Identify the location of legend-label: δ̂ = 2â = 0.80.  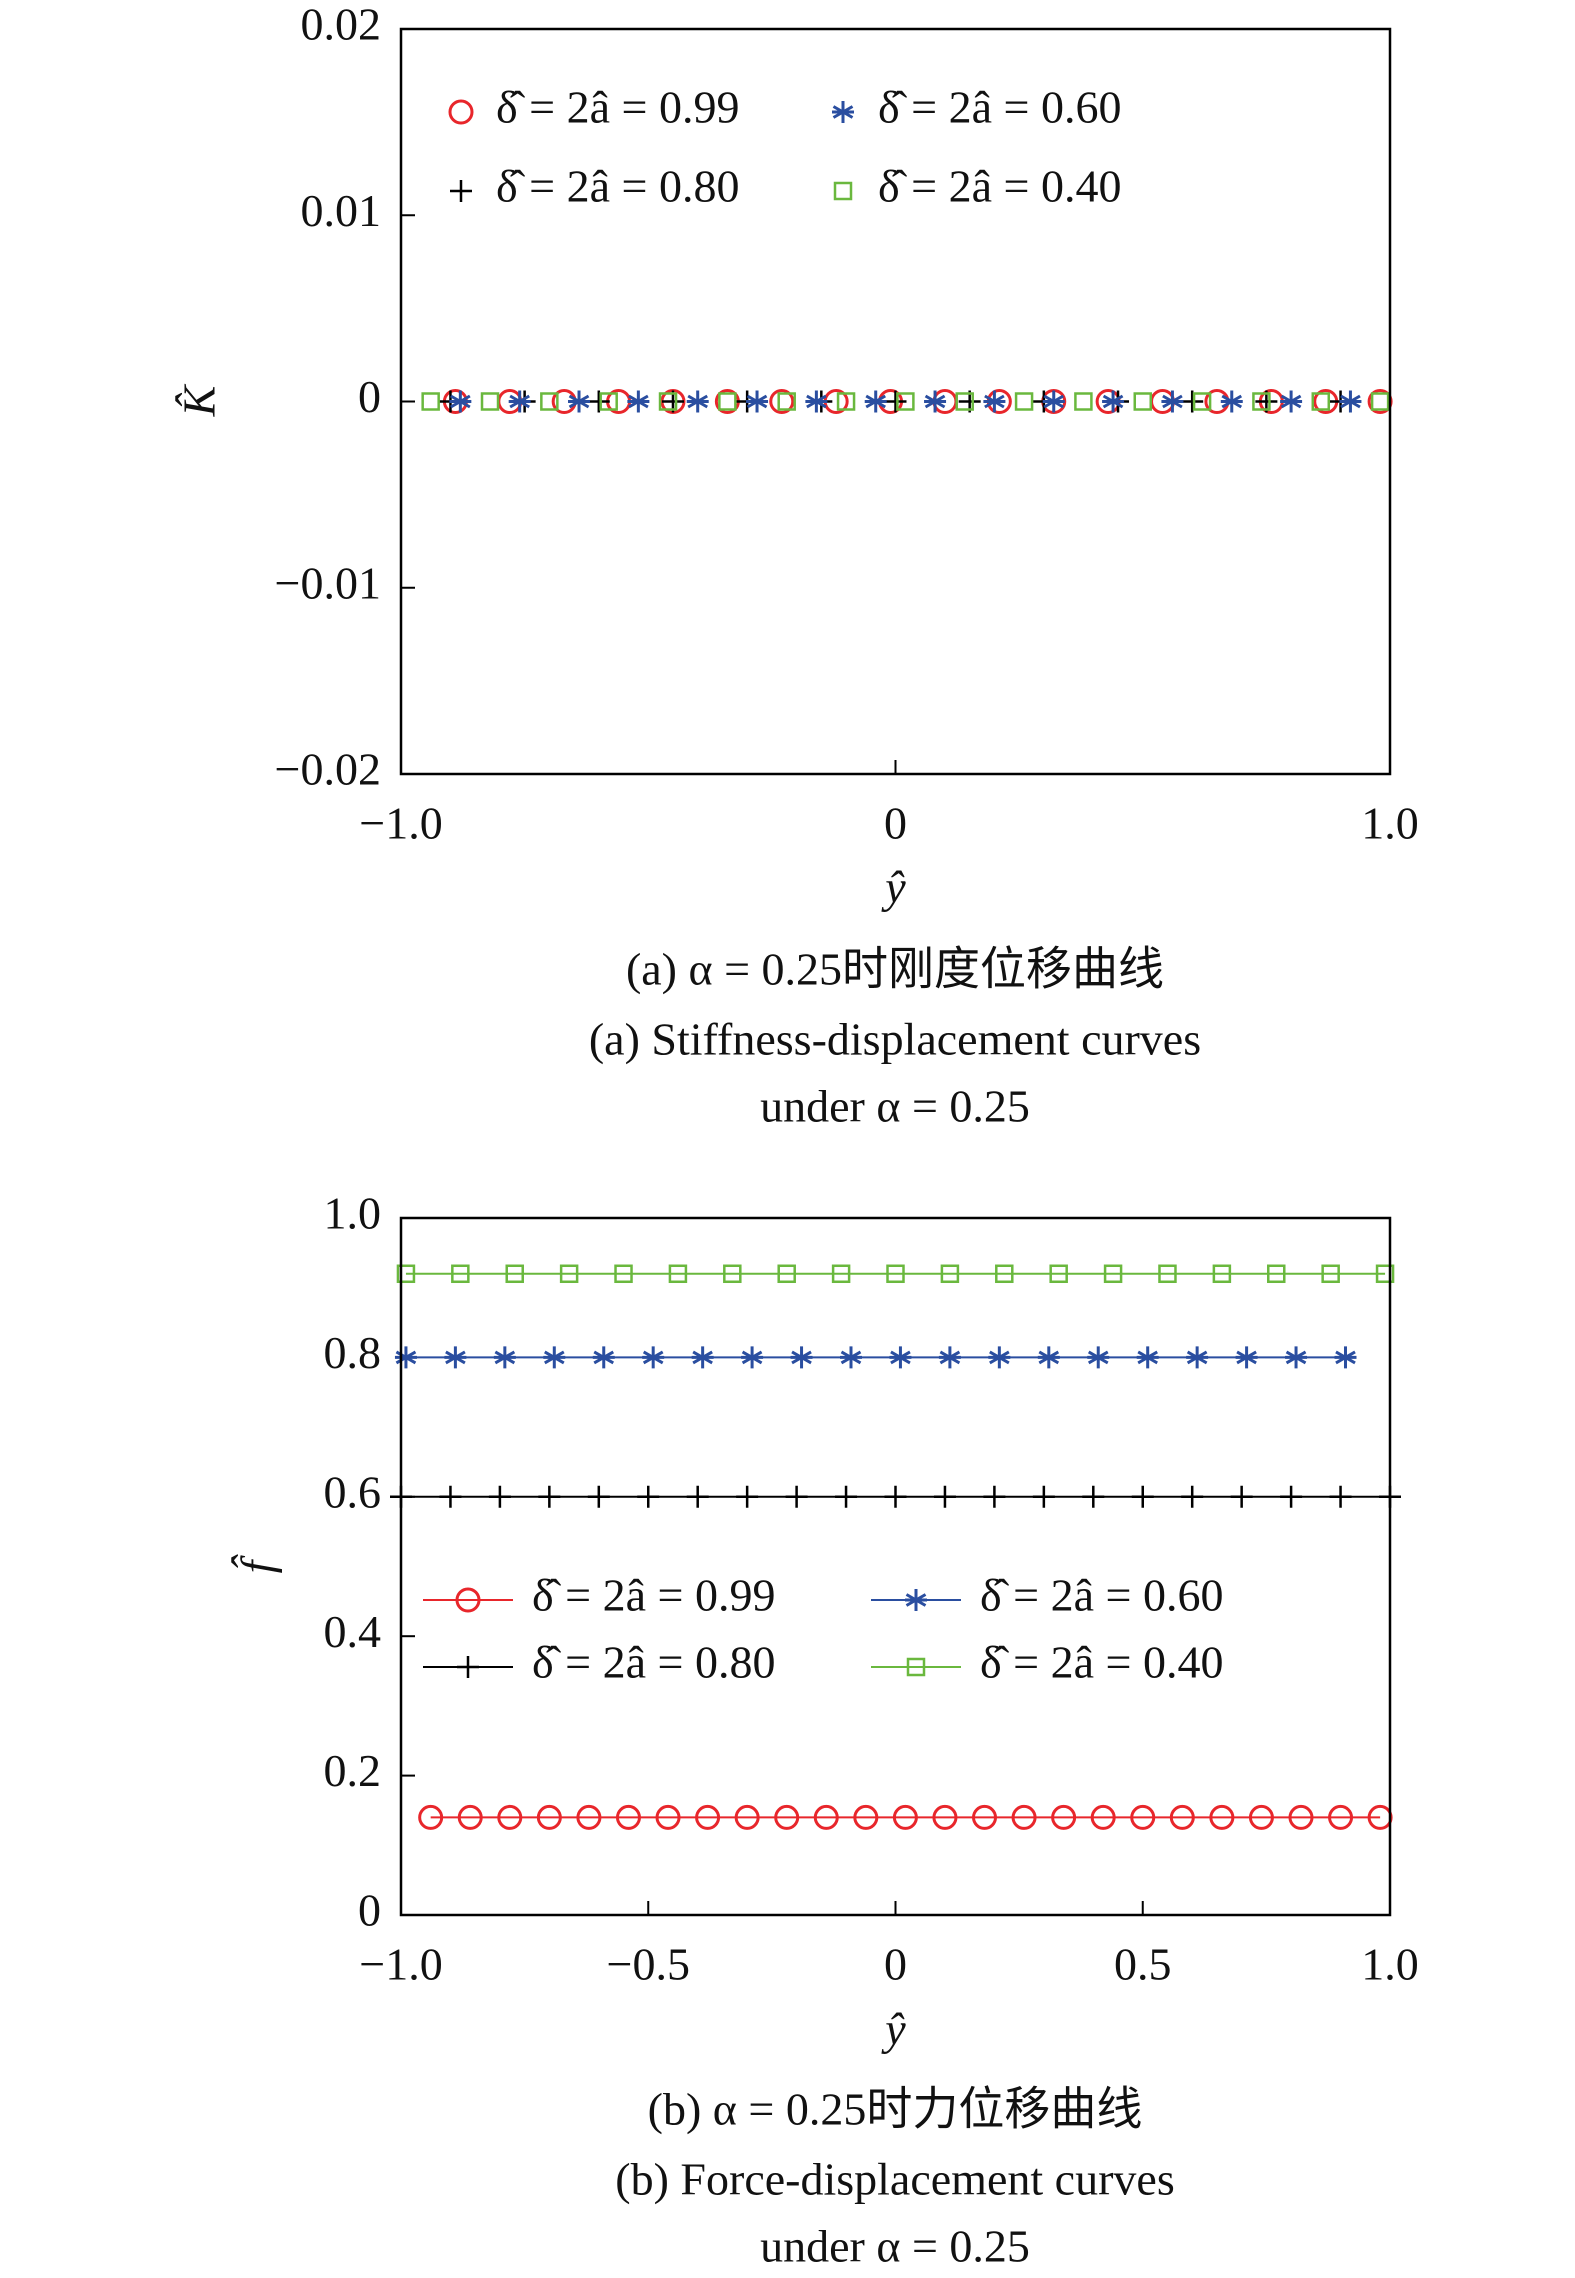
(653, 1662).